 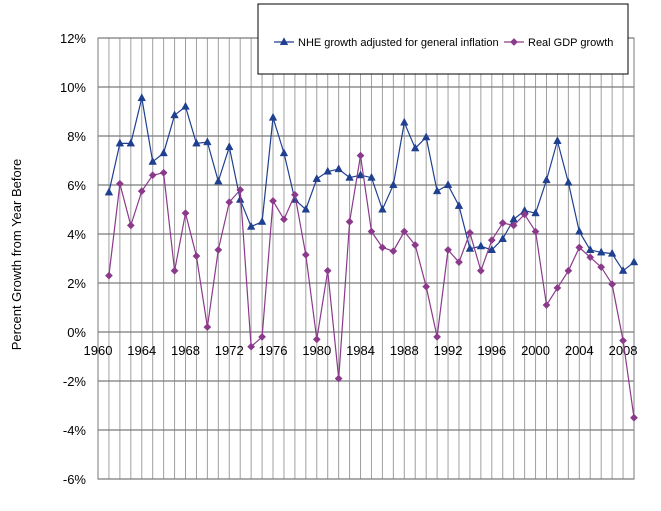 I want to click on x-tick-label: 1980, so click(x=316, y=350).